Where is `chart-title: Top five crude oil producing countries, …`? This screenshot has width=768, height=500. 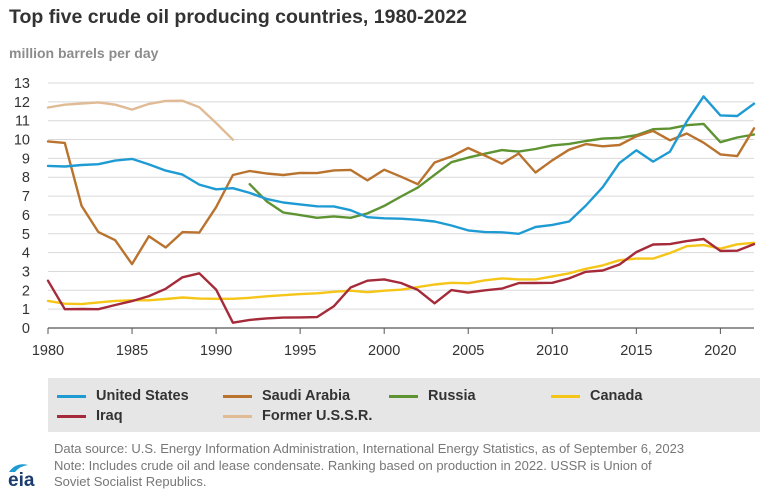
chart-title: Top five crude oil producing countries, … is located at coordinates (238, 17).